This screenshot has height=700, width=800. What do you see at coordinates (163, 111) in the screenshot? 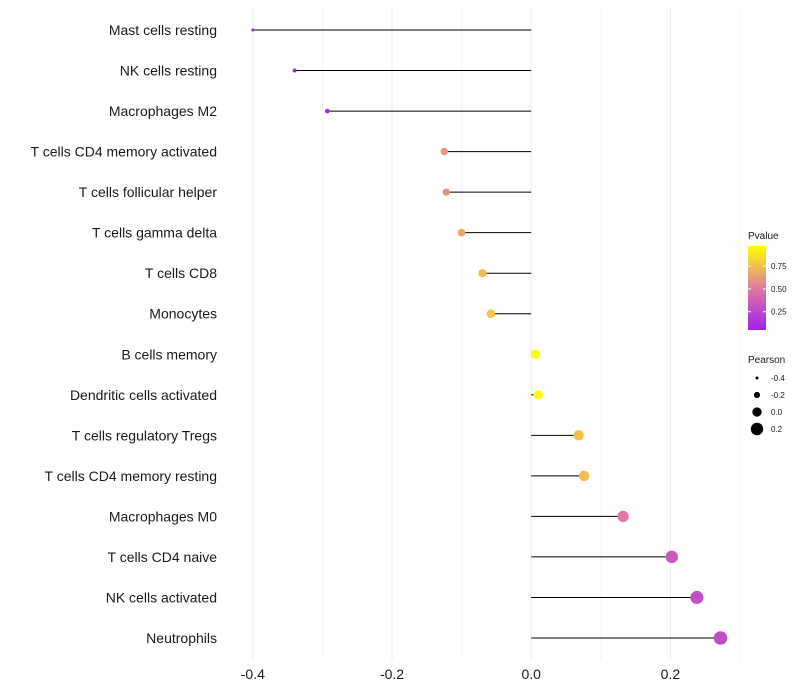
I see `category-label: Macrophages M2` at bounding box center [163, 111].